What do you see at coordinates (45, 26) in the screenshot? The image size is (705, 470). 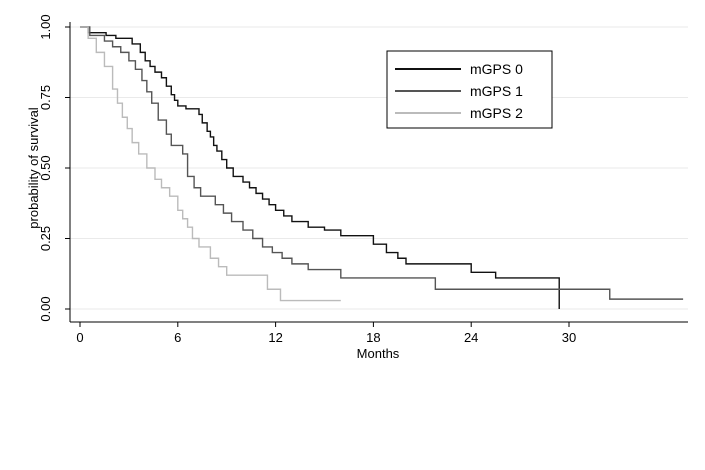 I see `y-tick-label: 1.00` at bounding box center [45, 26].